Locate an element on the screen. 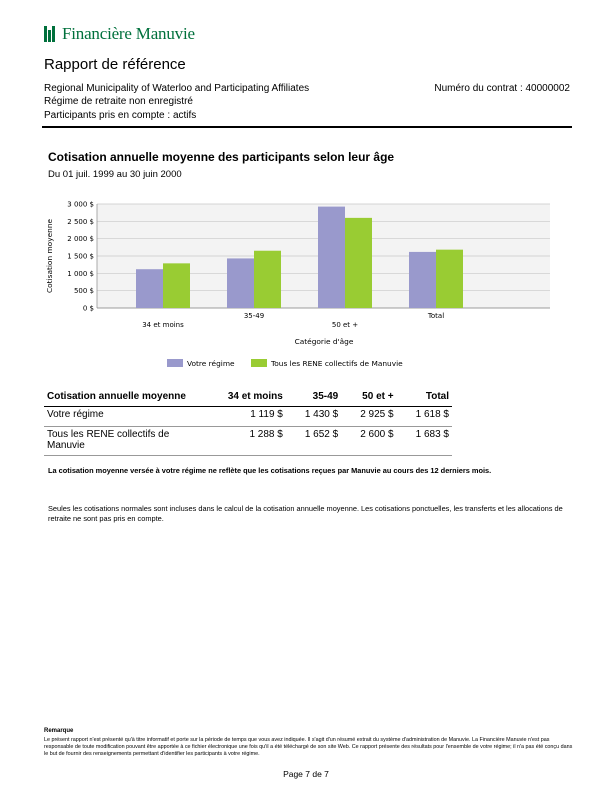  column-header: Total is located at coordinates (424, 396).